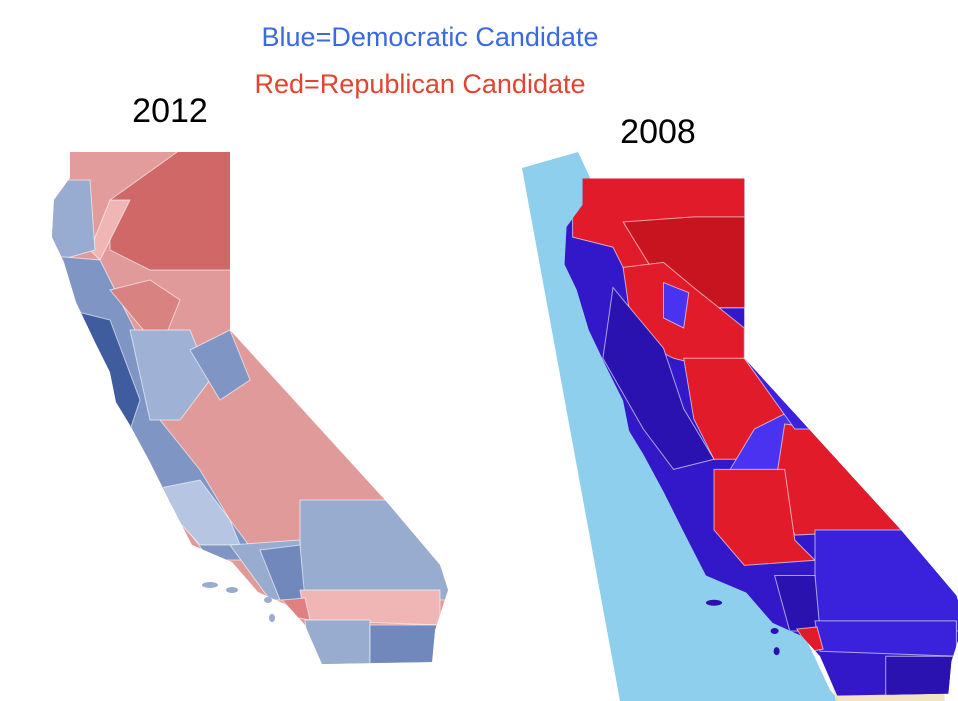 The width and height of the screenshot is (958, 701). Describe the element at coordinates (170, 111) in the screenshot. I see `map-year: 2012` at that location.